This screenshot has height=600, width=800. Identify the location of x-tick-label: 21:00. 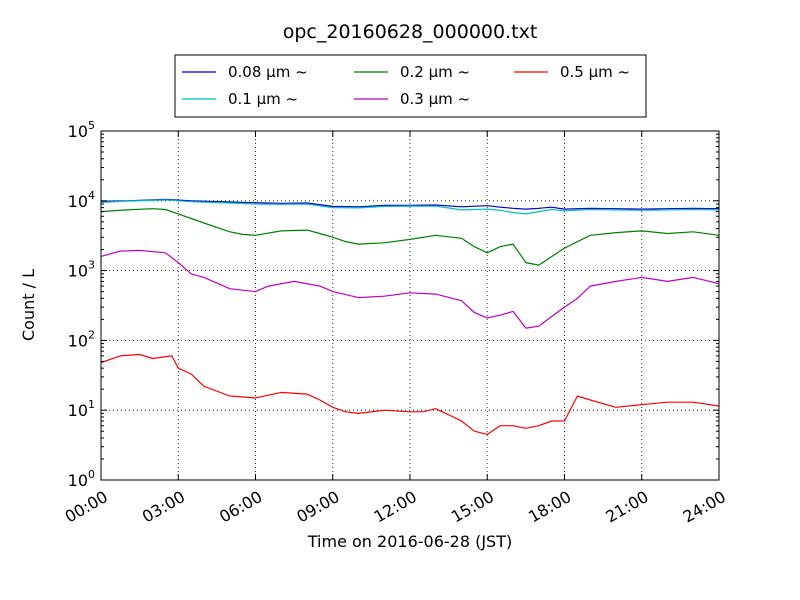
(626, 507).